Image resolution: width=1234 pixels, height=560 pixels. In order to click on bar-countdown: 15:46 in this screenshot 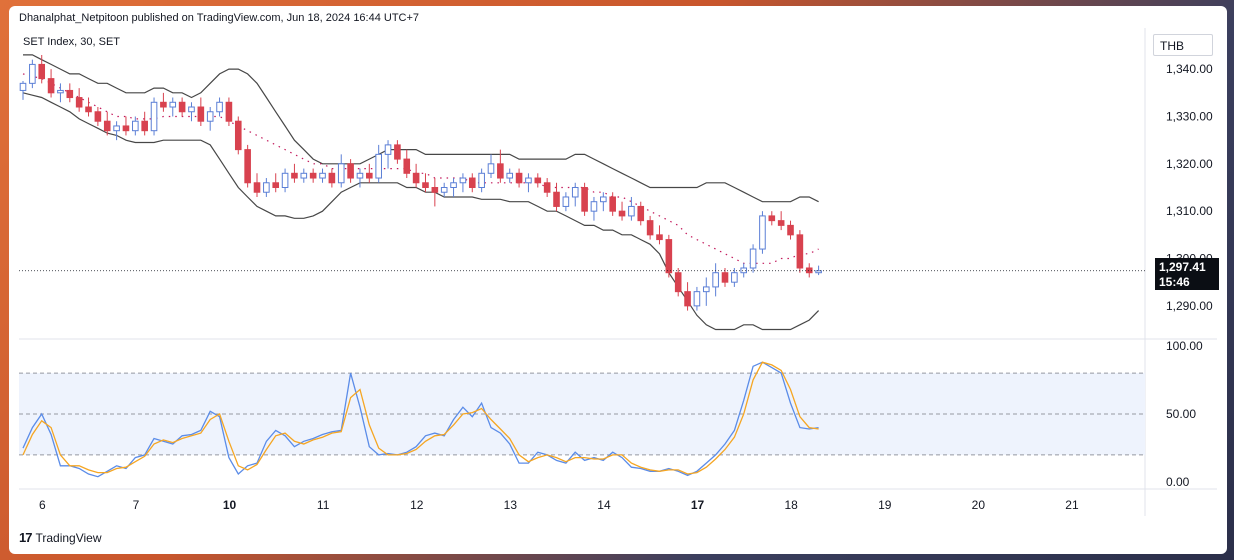, I will do `click(1174, 282)`.